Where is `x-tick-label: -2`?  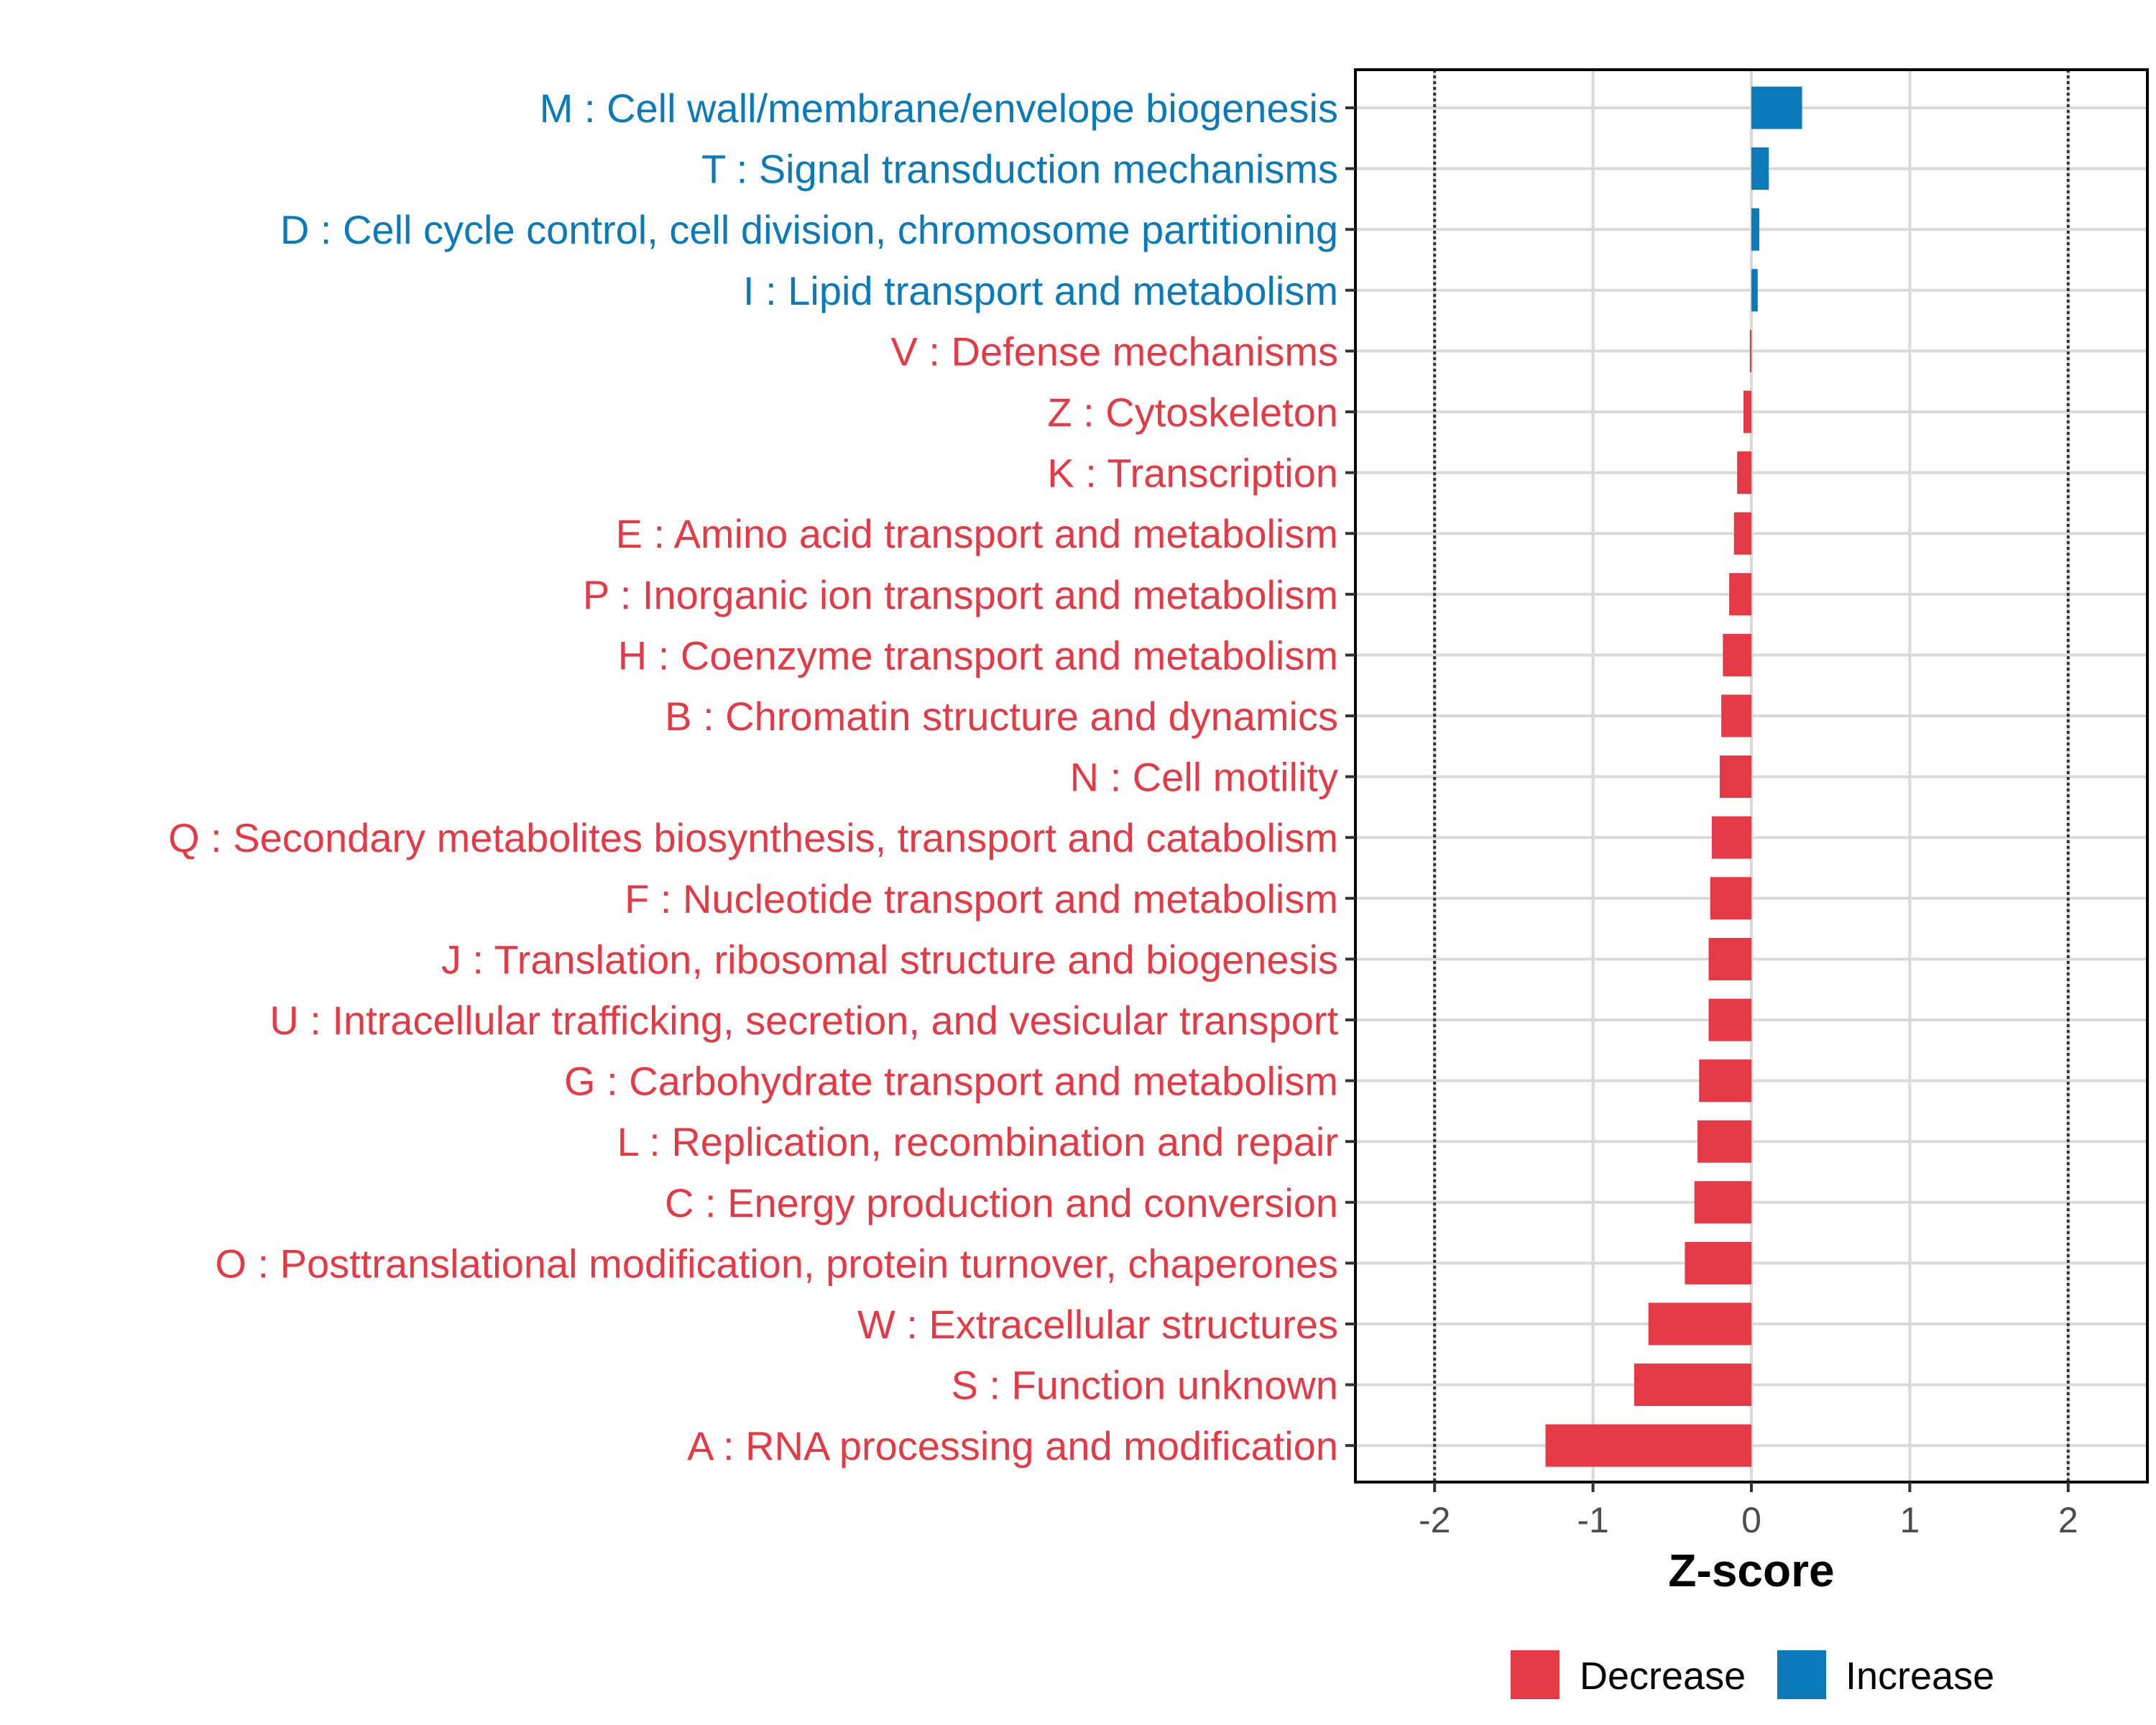 x-tick-label: -2 is located at coordinates (1434, 1520).